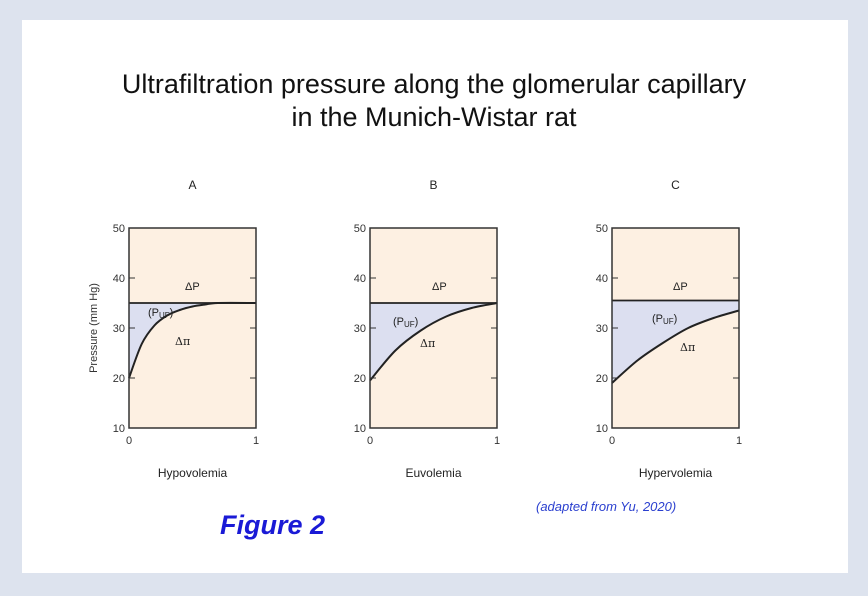  I want to click on panel-b-delta-pi-curve, so click(433, 342).